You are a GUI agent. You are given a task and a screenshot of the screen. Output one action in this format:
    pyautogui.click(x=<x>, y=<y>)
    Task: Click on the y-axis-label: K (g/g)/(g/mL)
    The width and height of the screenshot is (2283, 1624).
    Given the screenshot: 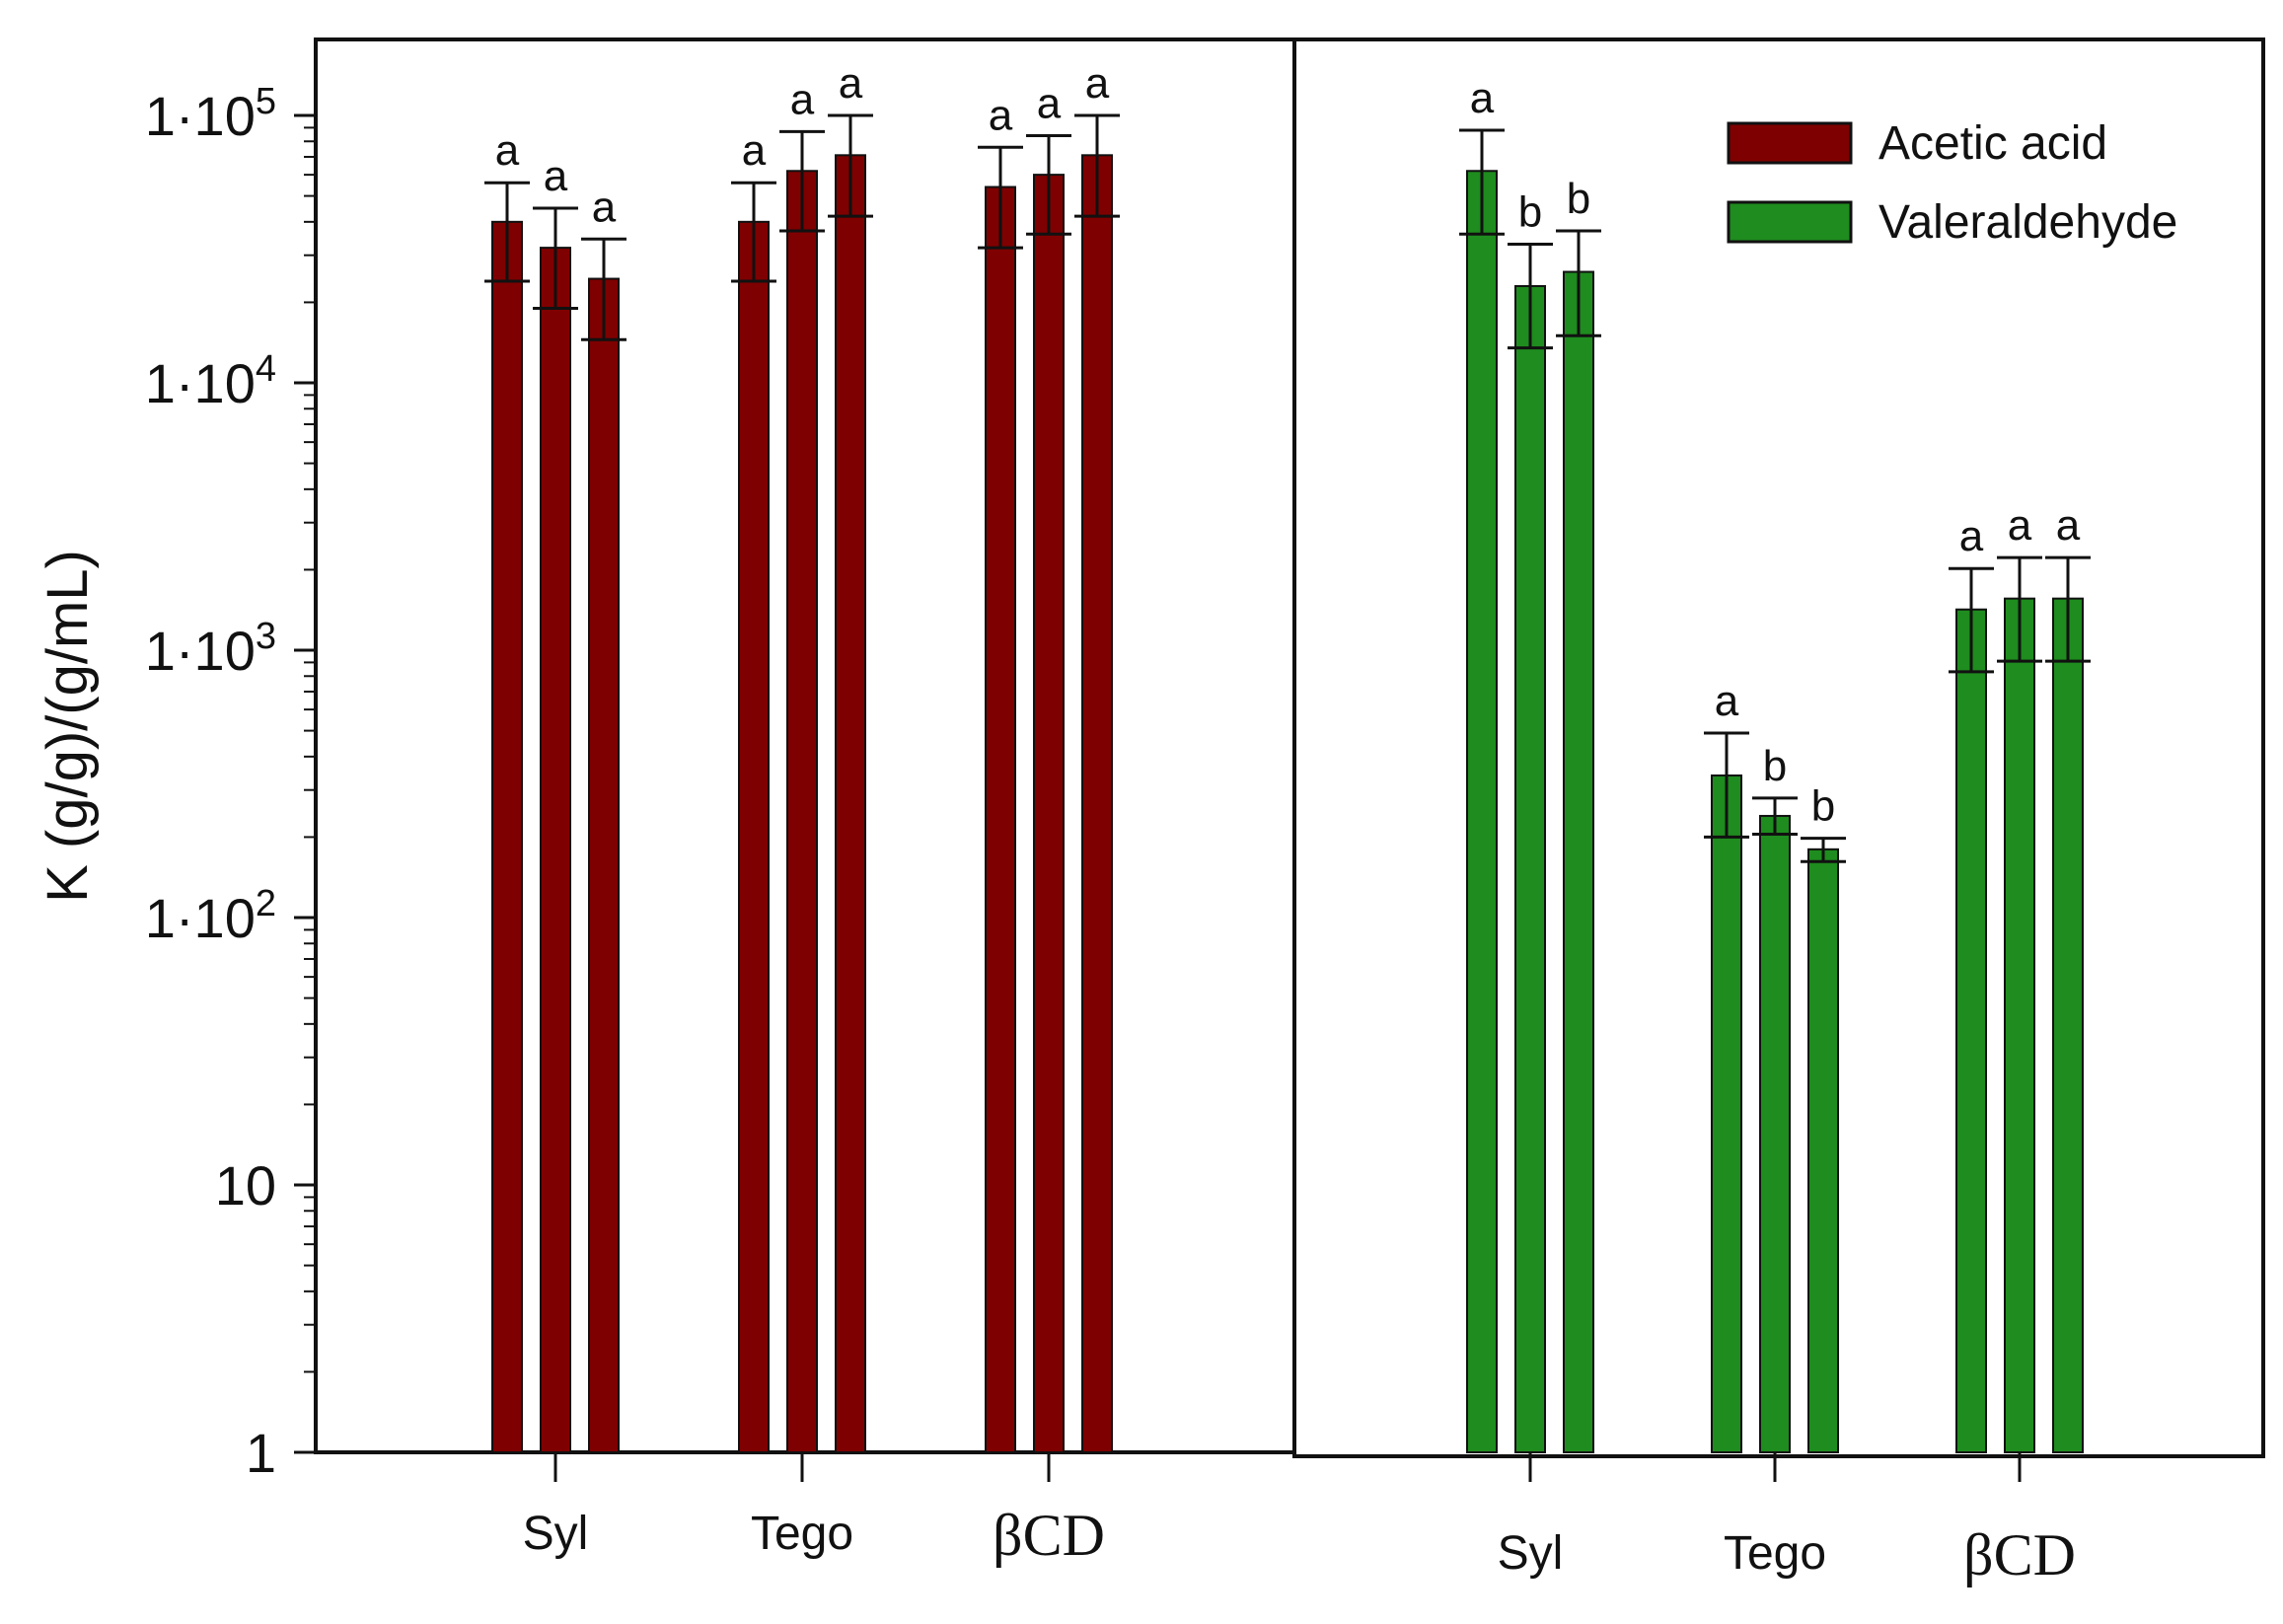 What is the action you would take?
    pyautogui.click(x=68, y=726)
    